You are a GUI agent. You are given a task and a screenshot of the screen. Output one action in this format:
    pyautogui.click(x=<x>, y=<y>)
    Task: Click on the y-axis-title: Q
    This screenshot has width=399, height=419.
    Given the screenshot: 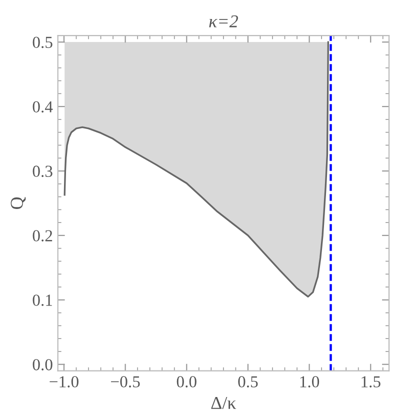 What is the action you would take?
    pyautogui.click(x=18, y=203)
    